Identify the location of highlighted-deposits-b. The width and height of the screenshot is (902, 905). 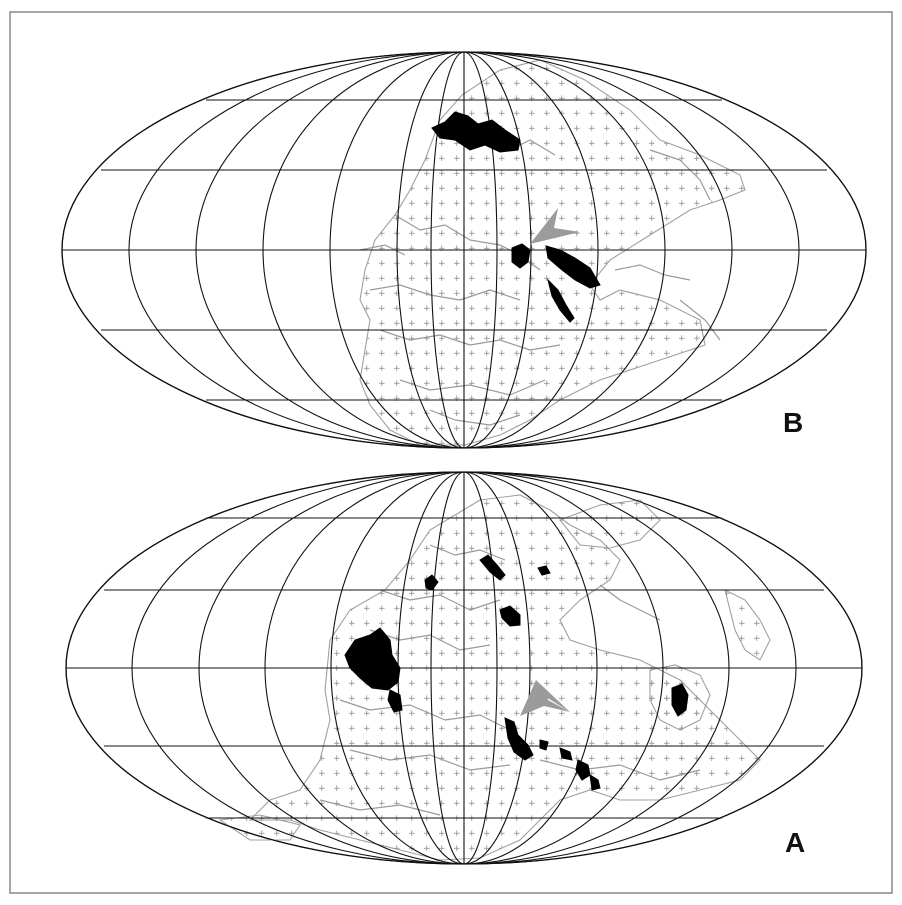
(516, 217).